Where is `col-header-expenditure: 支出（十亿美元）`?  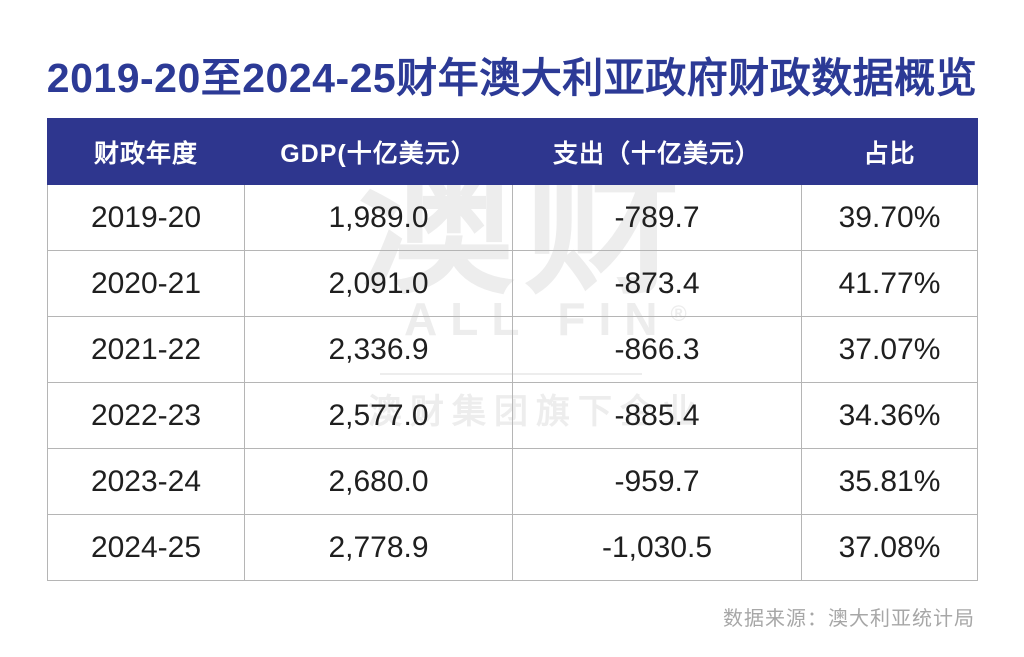 col-header-expenditure: 支出（十亿美元） is located at coordinates (657, 151).